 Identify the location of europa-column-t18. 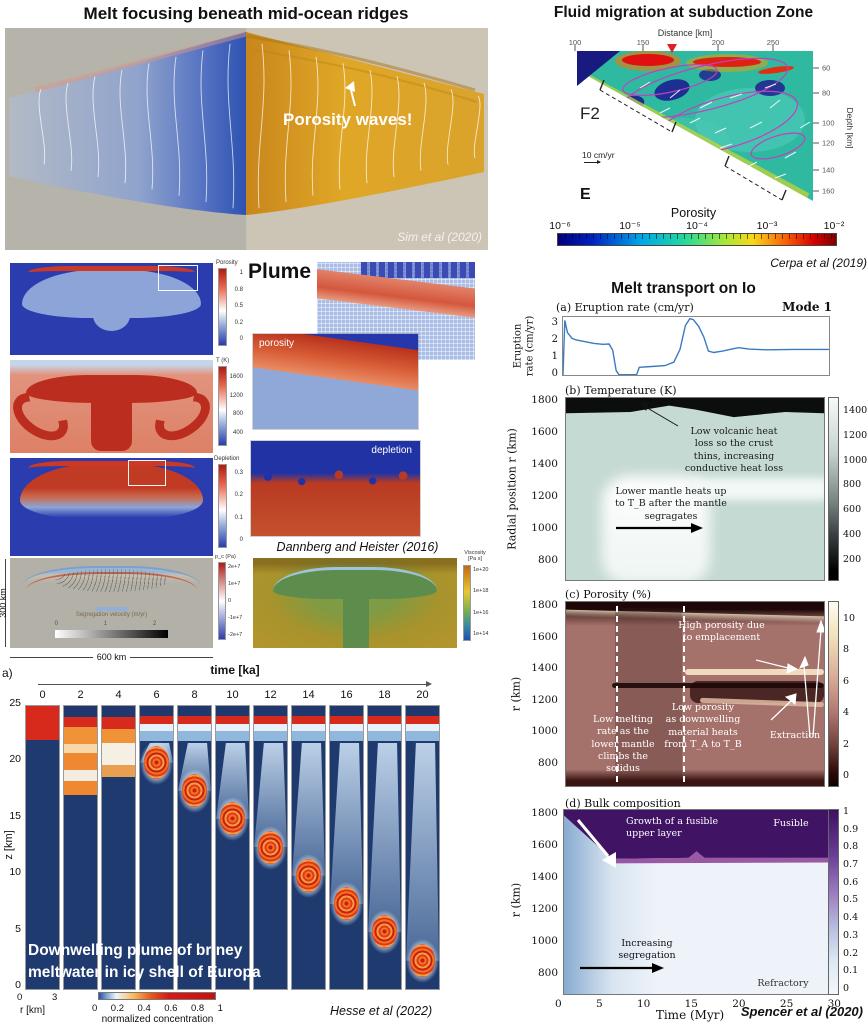
(384, 847).